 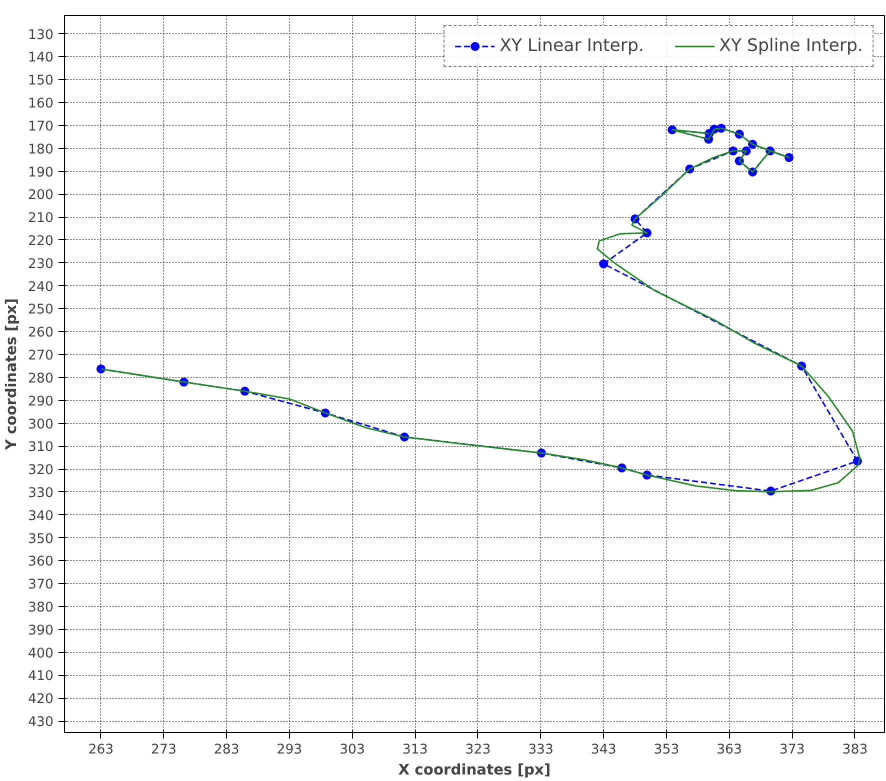 What do you see at coordinates (41, 126) in the screenshot?
I see `y-tick-label: 170` at bounding box center [41, 126].